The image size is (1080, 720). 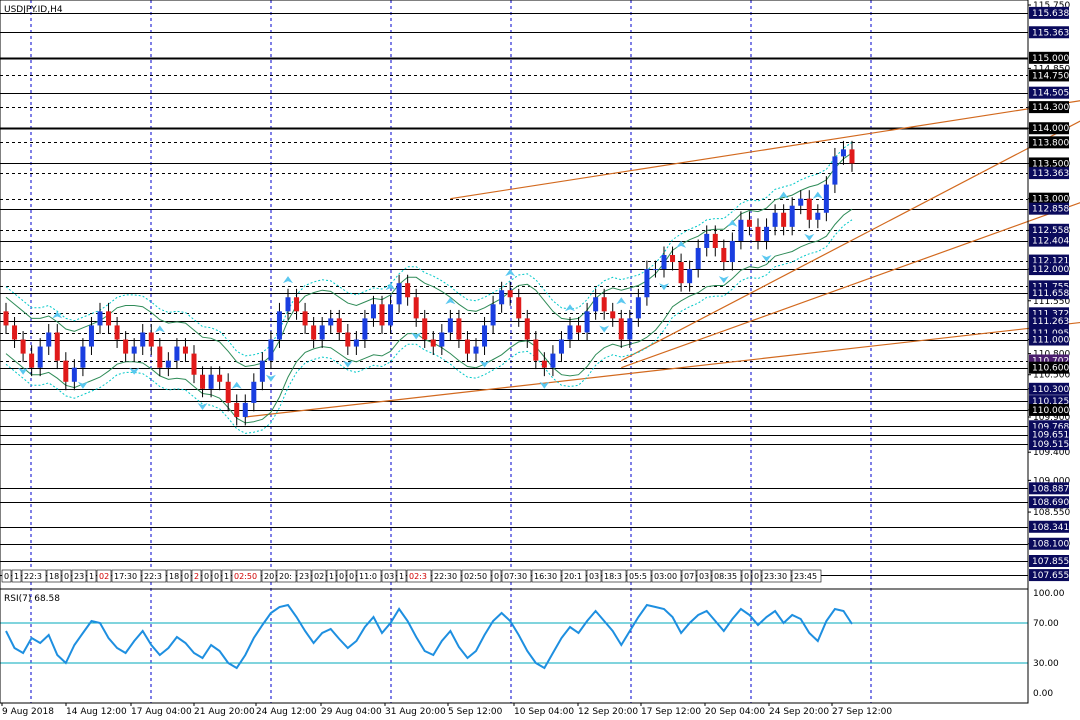 I want to click on timestamp-text: 17:30, so click(x=125, y=576).